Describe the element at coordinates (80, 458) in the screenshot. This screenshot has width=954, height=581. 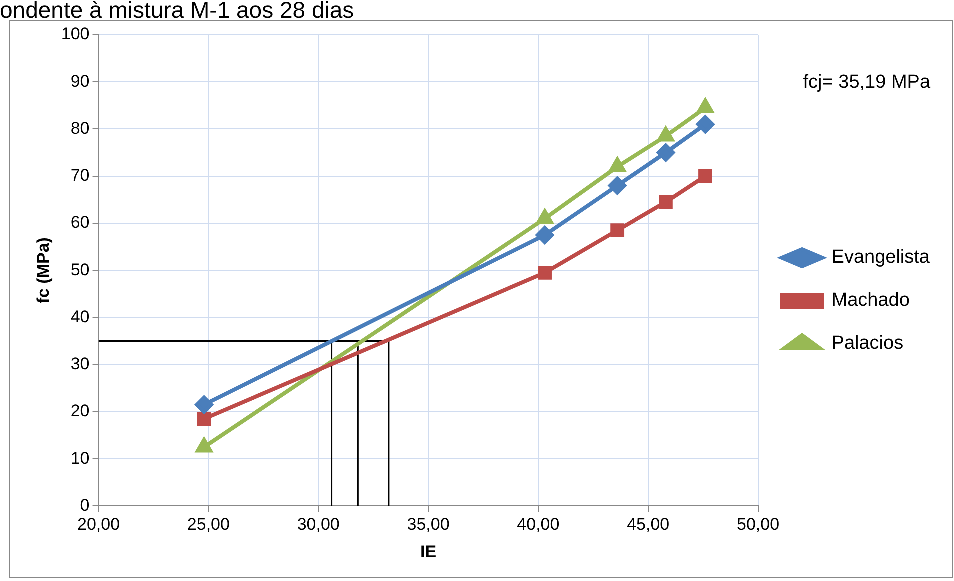
I see `y-tick-label: 10` at that location.